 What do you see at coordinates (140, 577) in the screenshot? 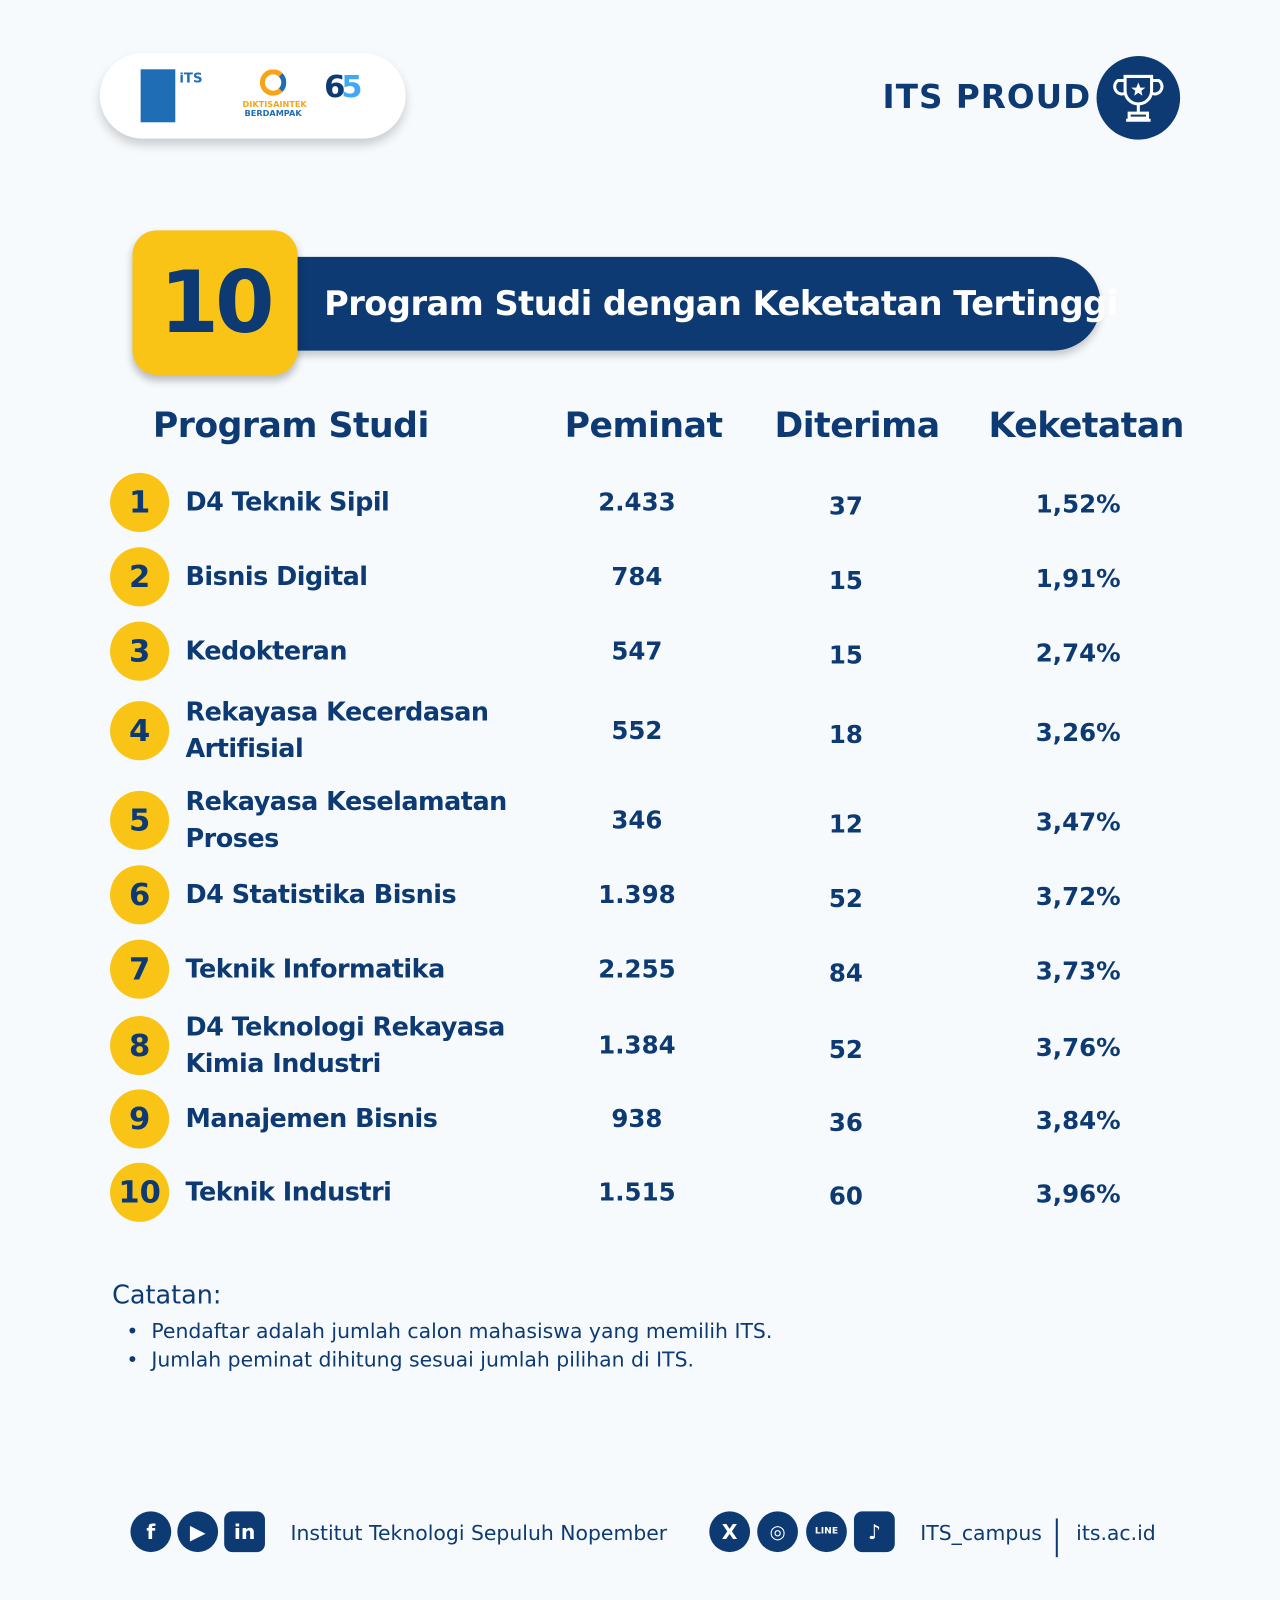
I see `rank-badge: 2` at bounding box center [140, 577].